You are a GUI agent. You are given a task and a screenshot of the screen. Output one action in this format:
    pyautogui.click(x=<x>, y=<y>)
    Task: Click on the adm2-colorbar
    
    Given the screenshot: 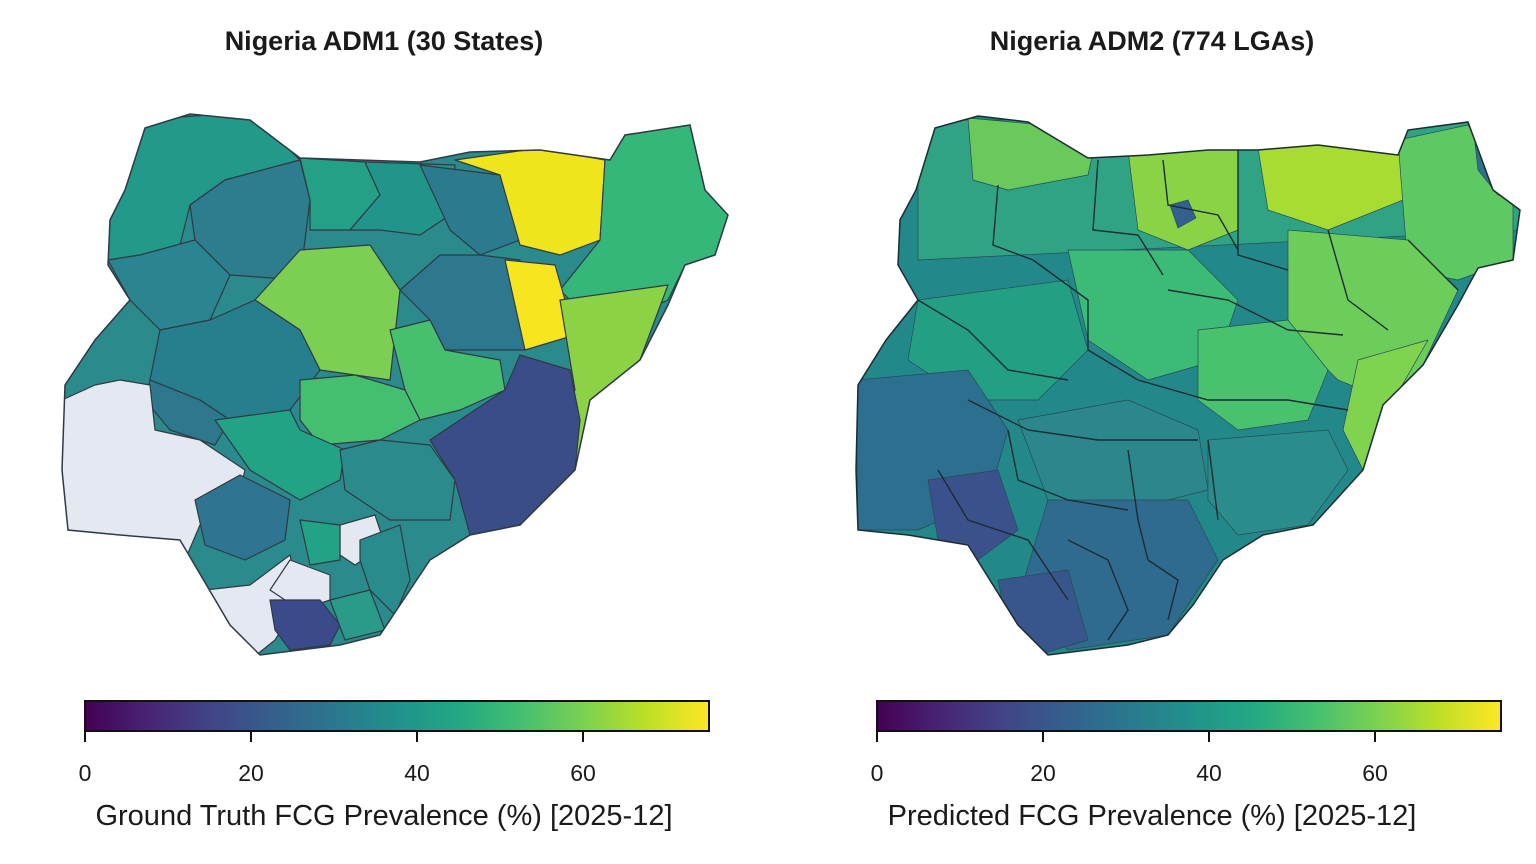 What is the action you would take?
    pyautogui.click(x=1189, y=716)
    